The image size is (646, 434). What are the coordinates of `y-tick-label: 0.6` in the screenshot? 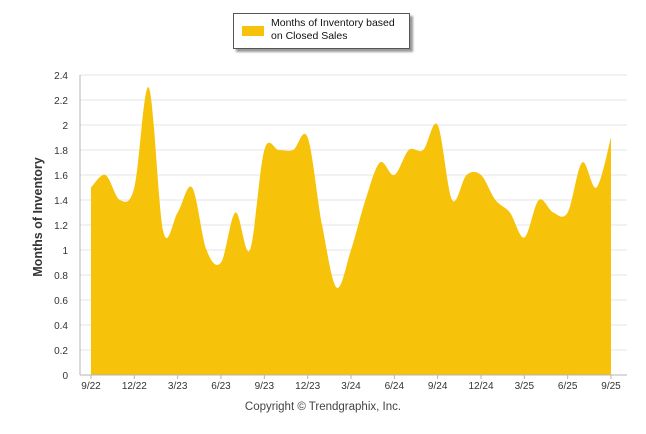 It's located at (61, 301).